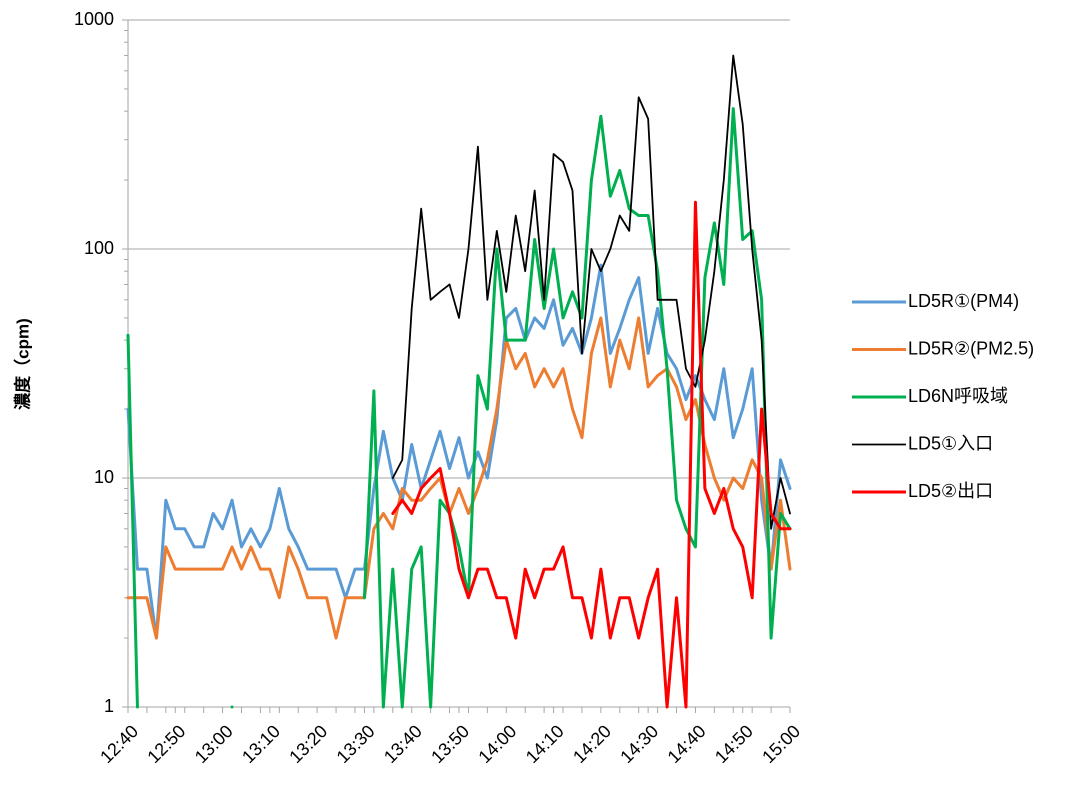  What do you see at coordinates (109, 706) in the screenshot?
I see `y-tick-label: 1` at bounding box center [109, 706].